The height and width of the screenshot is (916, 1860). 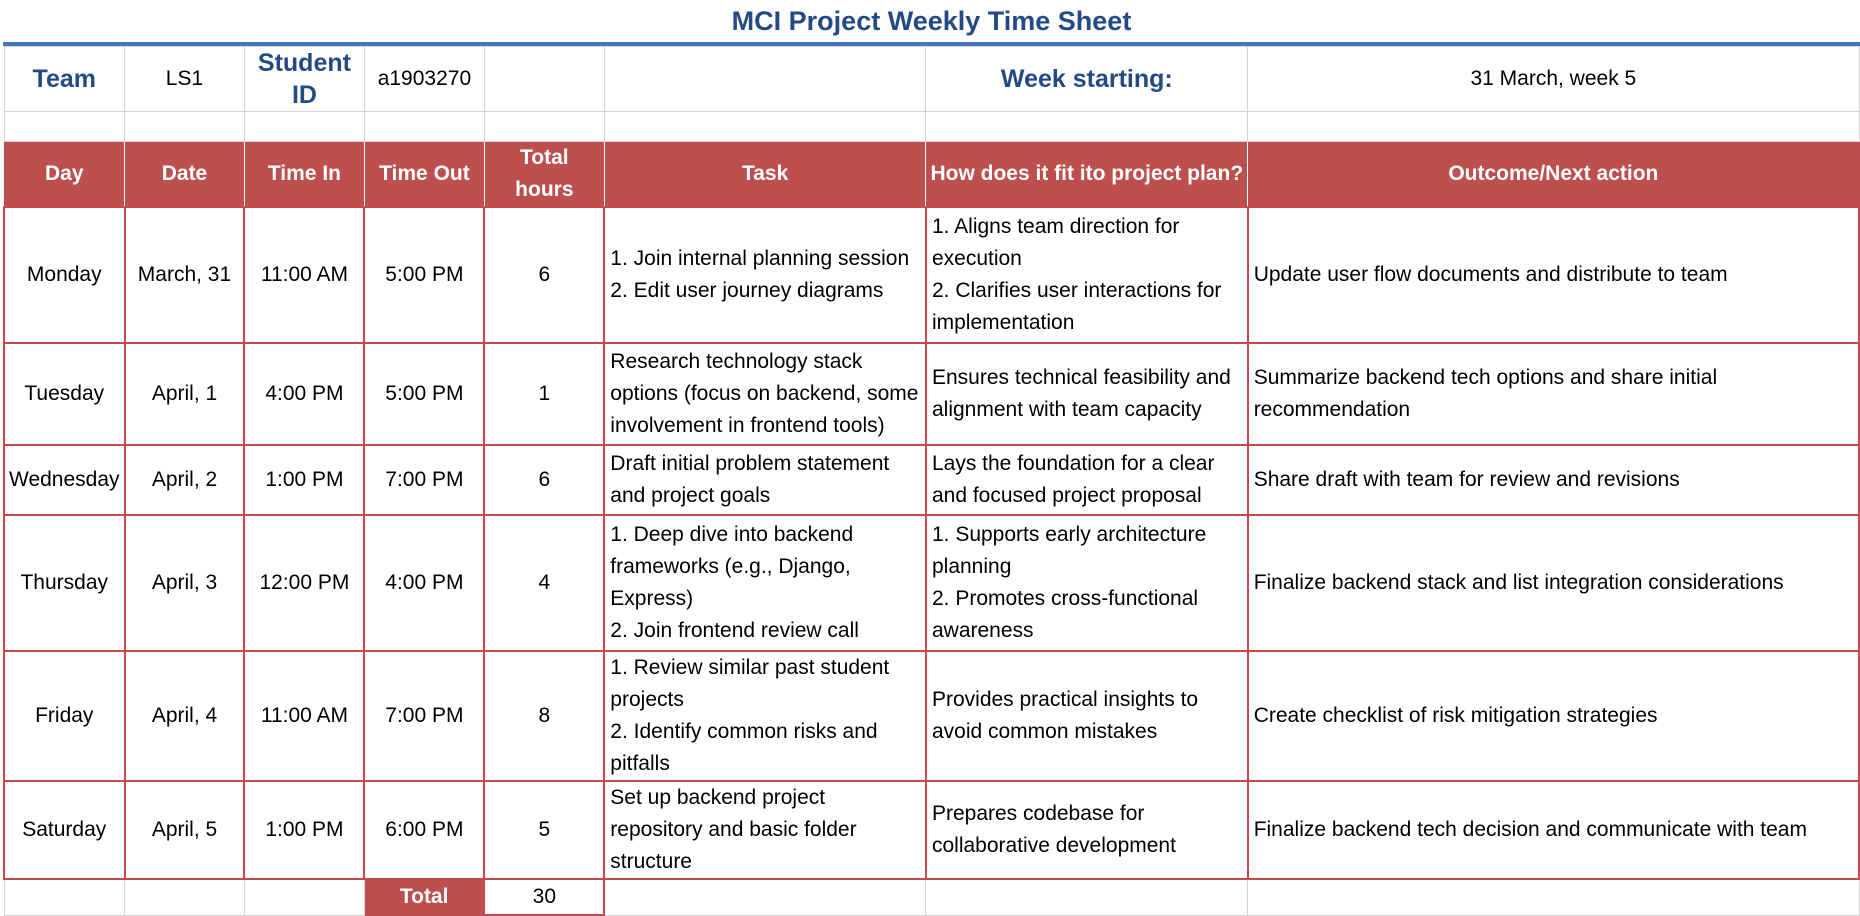 I want to click on total-hours-cell: 5, so click(x=544, y=830).